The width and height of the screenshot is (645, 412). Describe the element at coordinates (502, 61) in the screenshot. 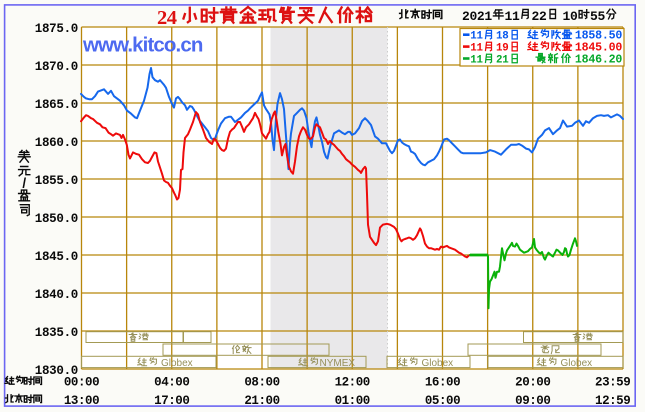

I see `svg-text: 21` at that location.